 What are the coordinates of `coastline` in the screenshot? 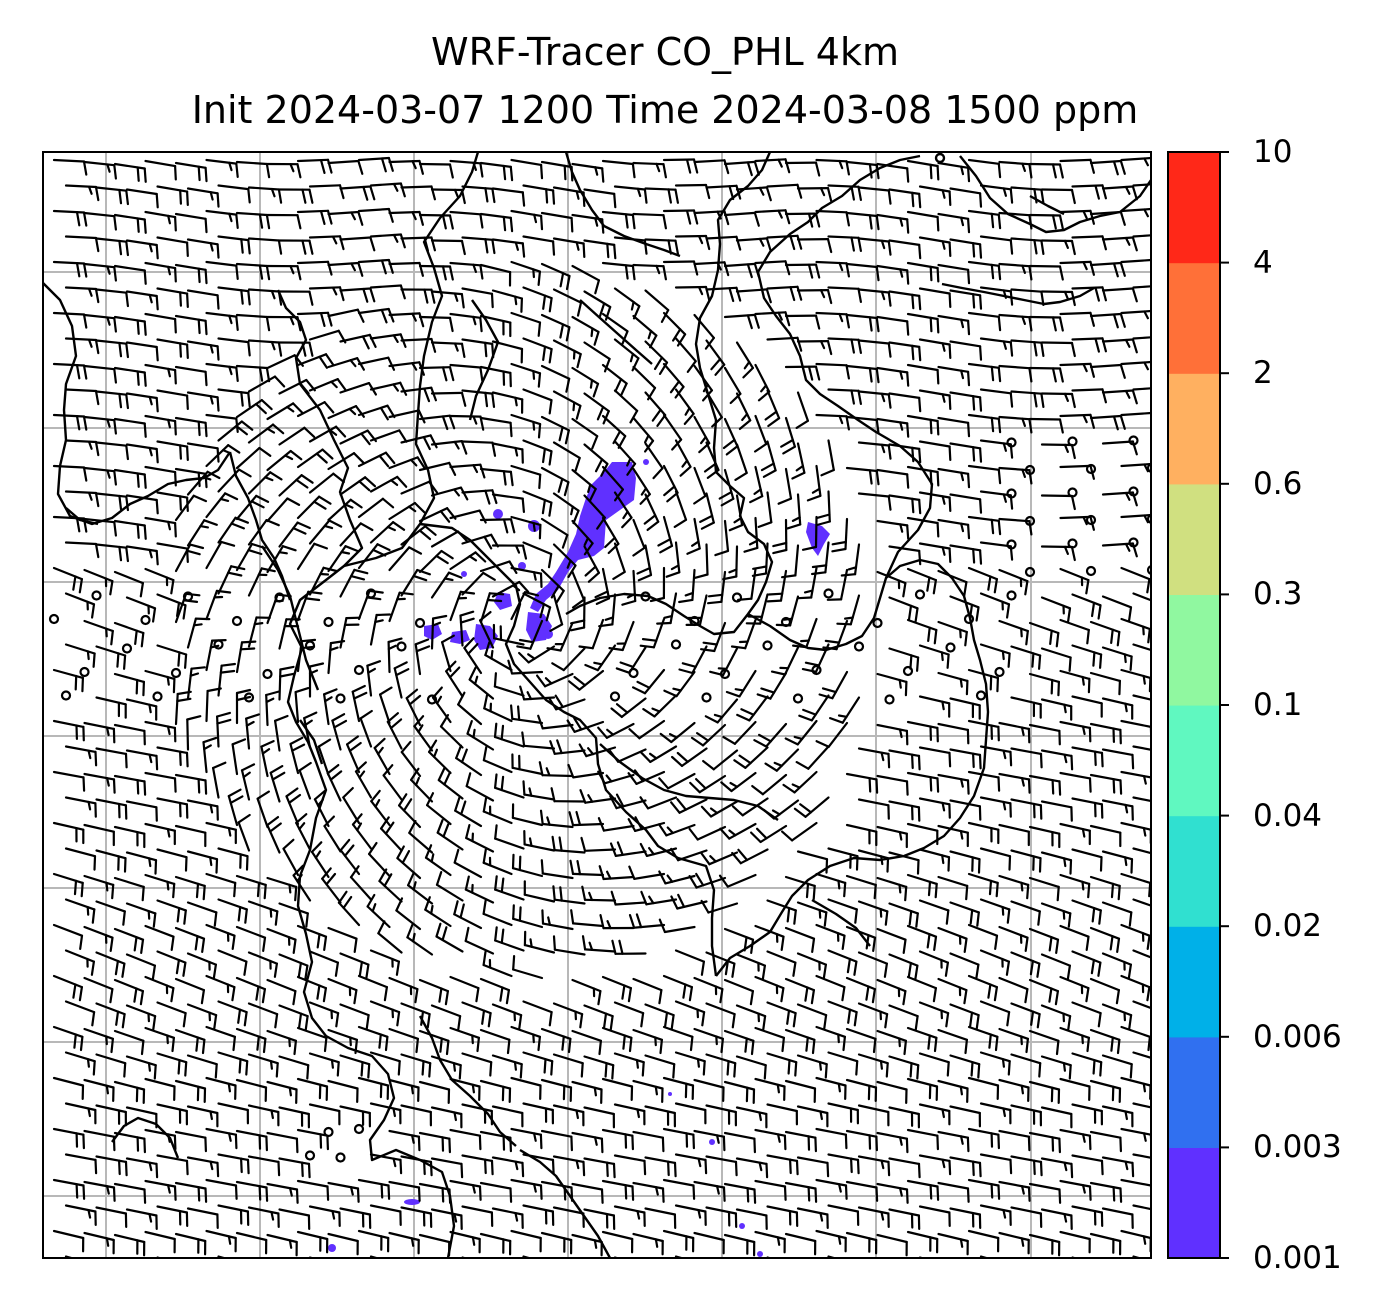 It's located at (565, 1203).